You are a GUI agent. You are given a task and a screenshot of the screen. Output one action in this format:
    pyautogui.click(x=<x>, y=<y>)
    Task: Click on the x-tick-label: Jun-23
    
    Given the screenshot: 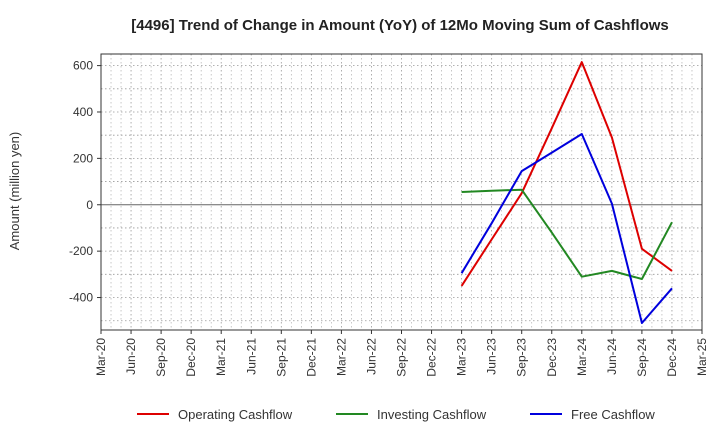 What is the action you would take?
    pyautogui.click(x=492, y=356)
    